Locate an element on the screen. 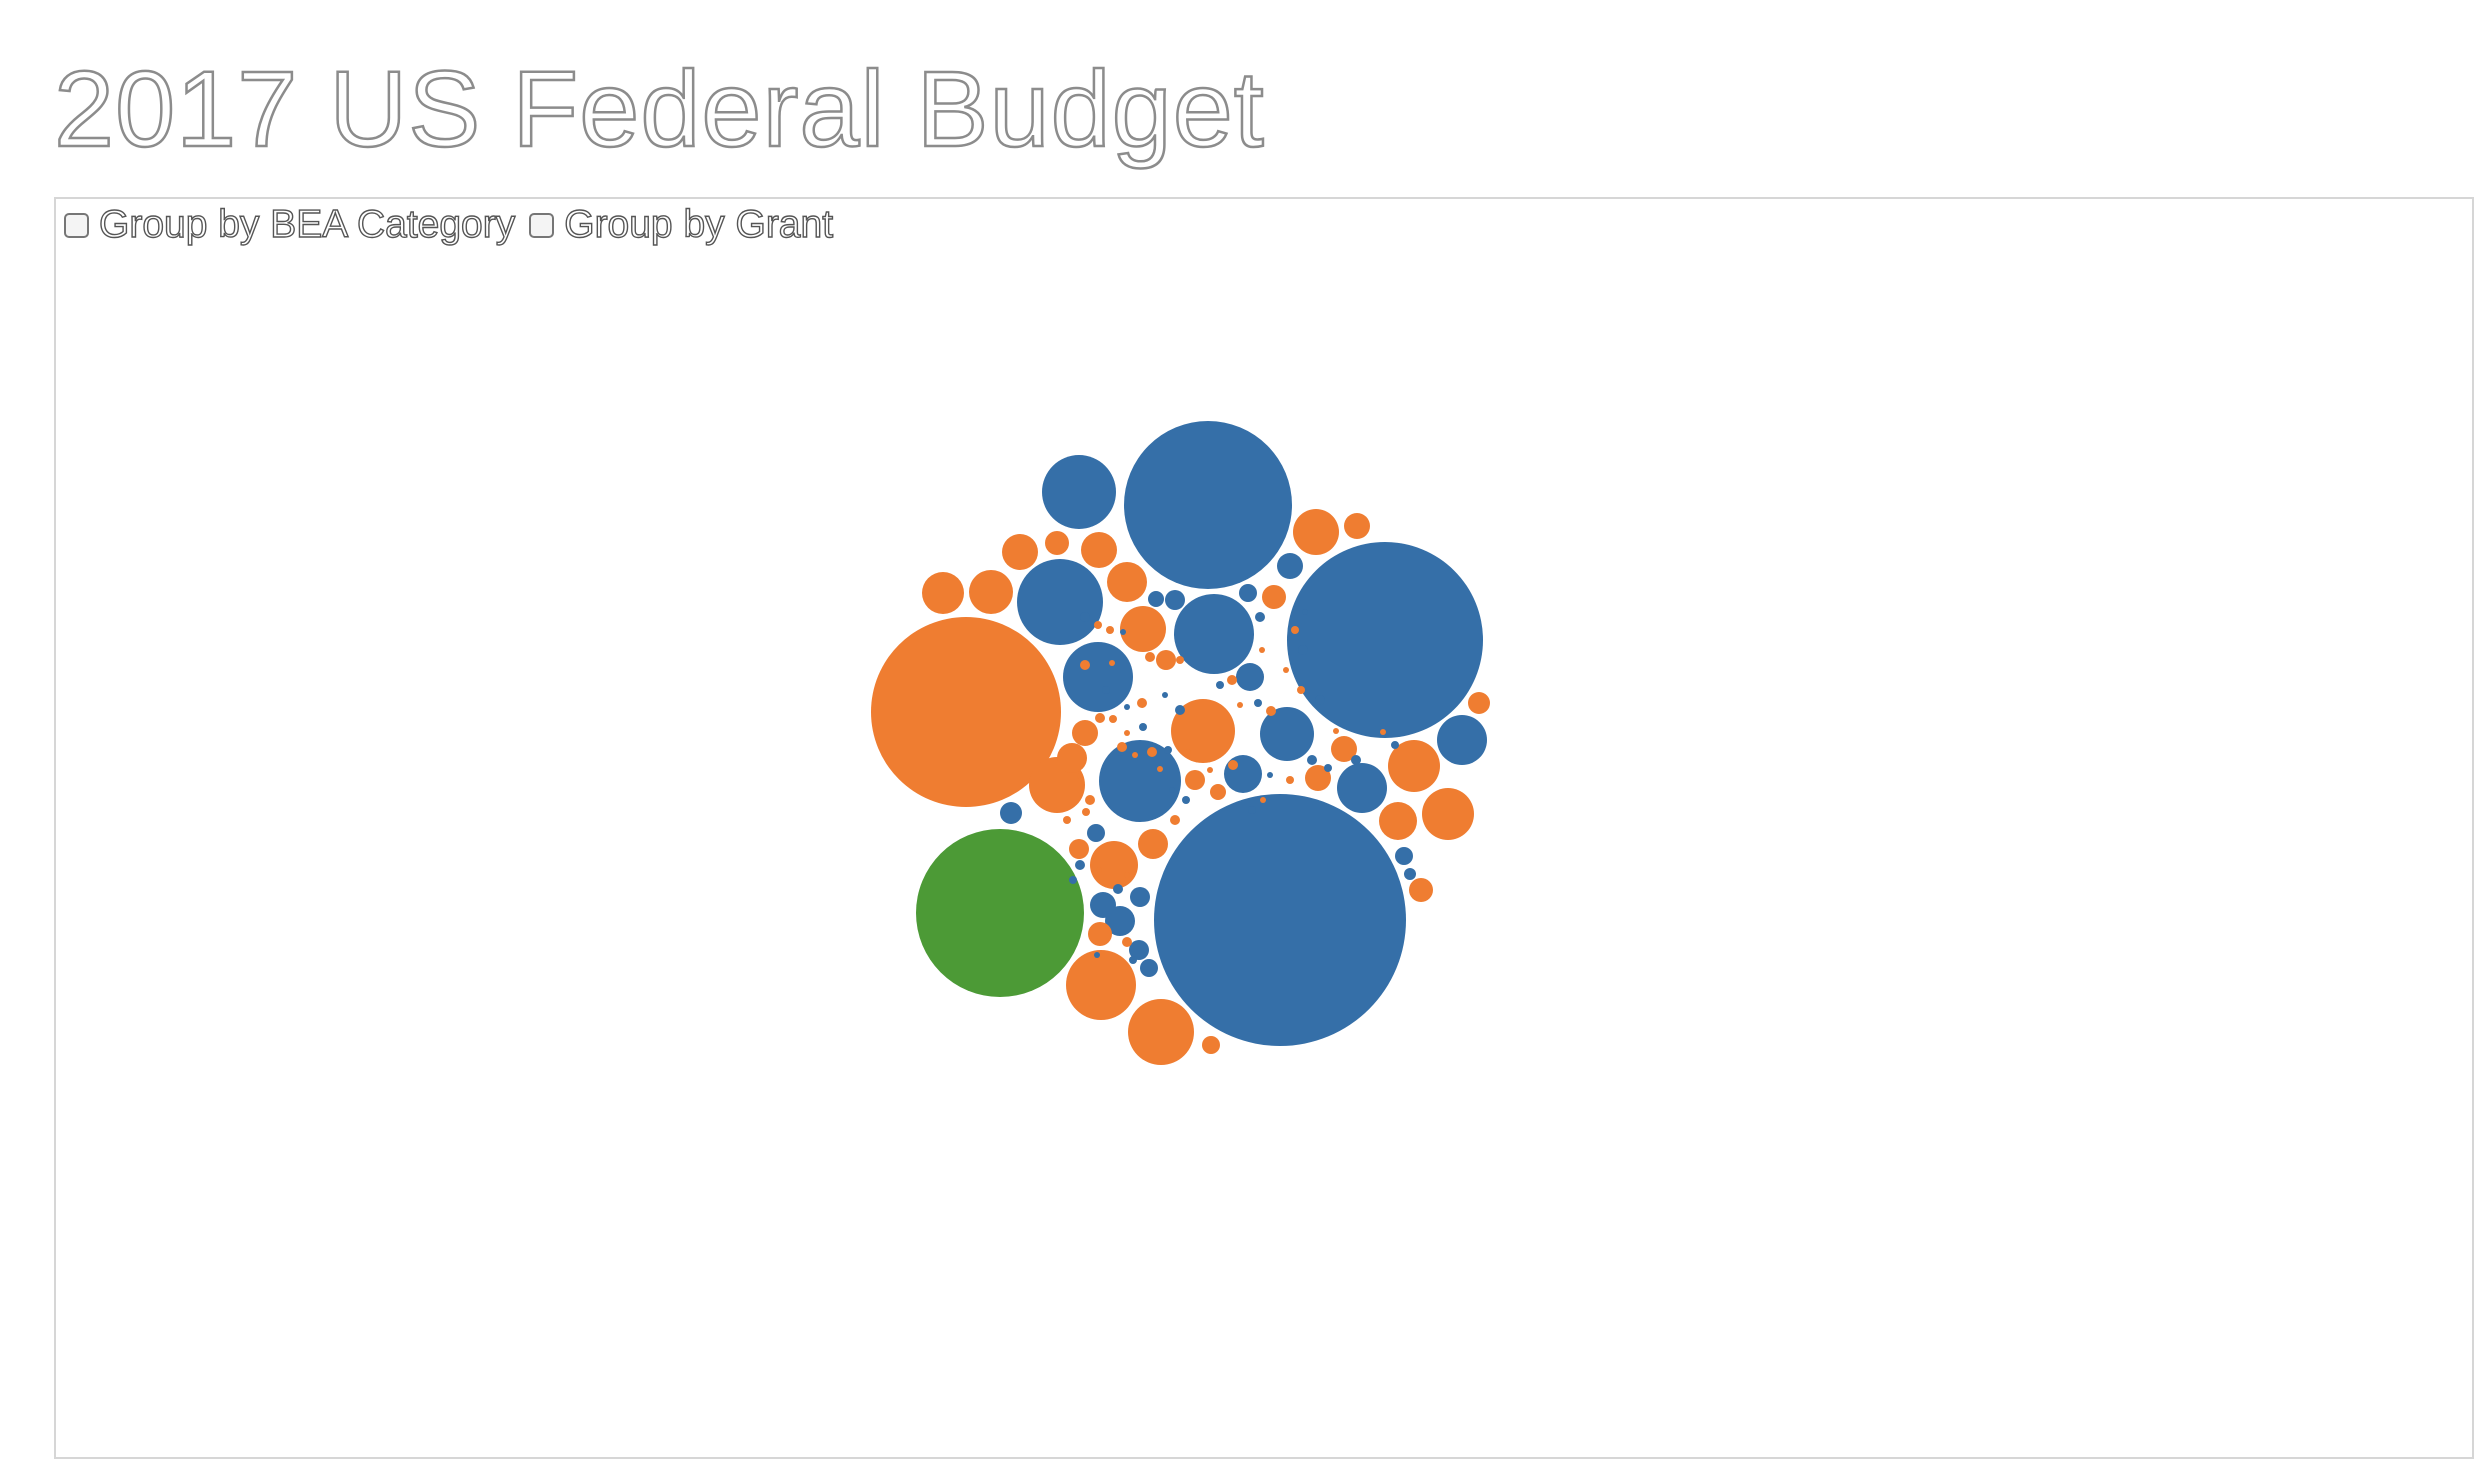 The width and height of the screenshot is (2480, 1468). group-by-grant-control: Group by Grant is located at coordinates (681, 224).